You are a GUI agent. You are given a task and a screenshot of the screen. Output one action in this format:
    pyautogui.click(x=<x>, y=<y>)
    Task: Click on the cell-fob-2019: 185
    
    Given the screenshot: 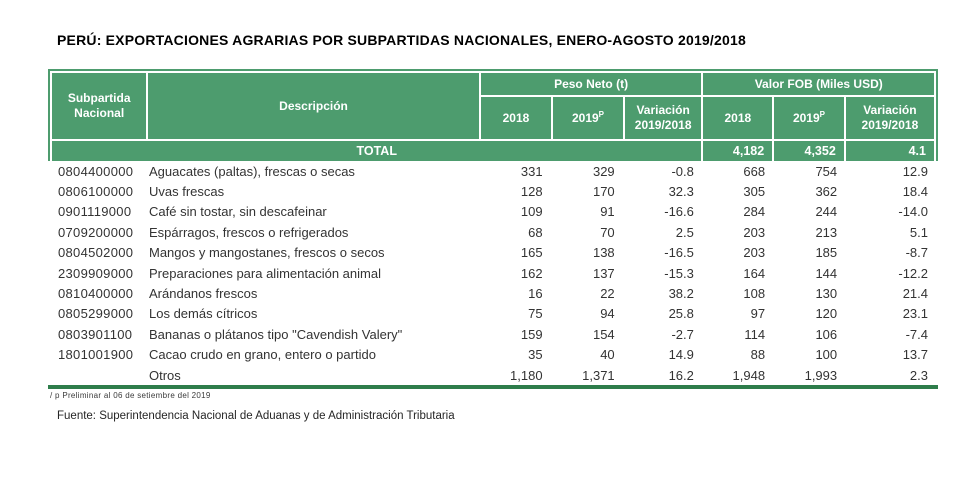 What is the action you would take?
    pyautogui.click(x=826, y=253)
    